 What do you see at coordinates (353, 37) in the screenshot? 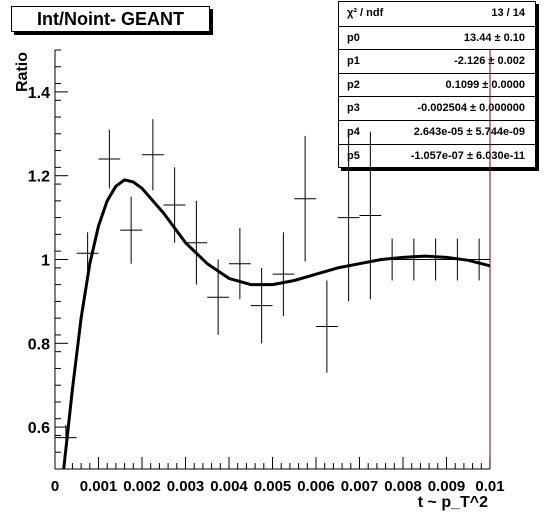
I see `stats-param-name: p0` at bounding box center [353, 37].